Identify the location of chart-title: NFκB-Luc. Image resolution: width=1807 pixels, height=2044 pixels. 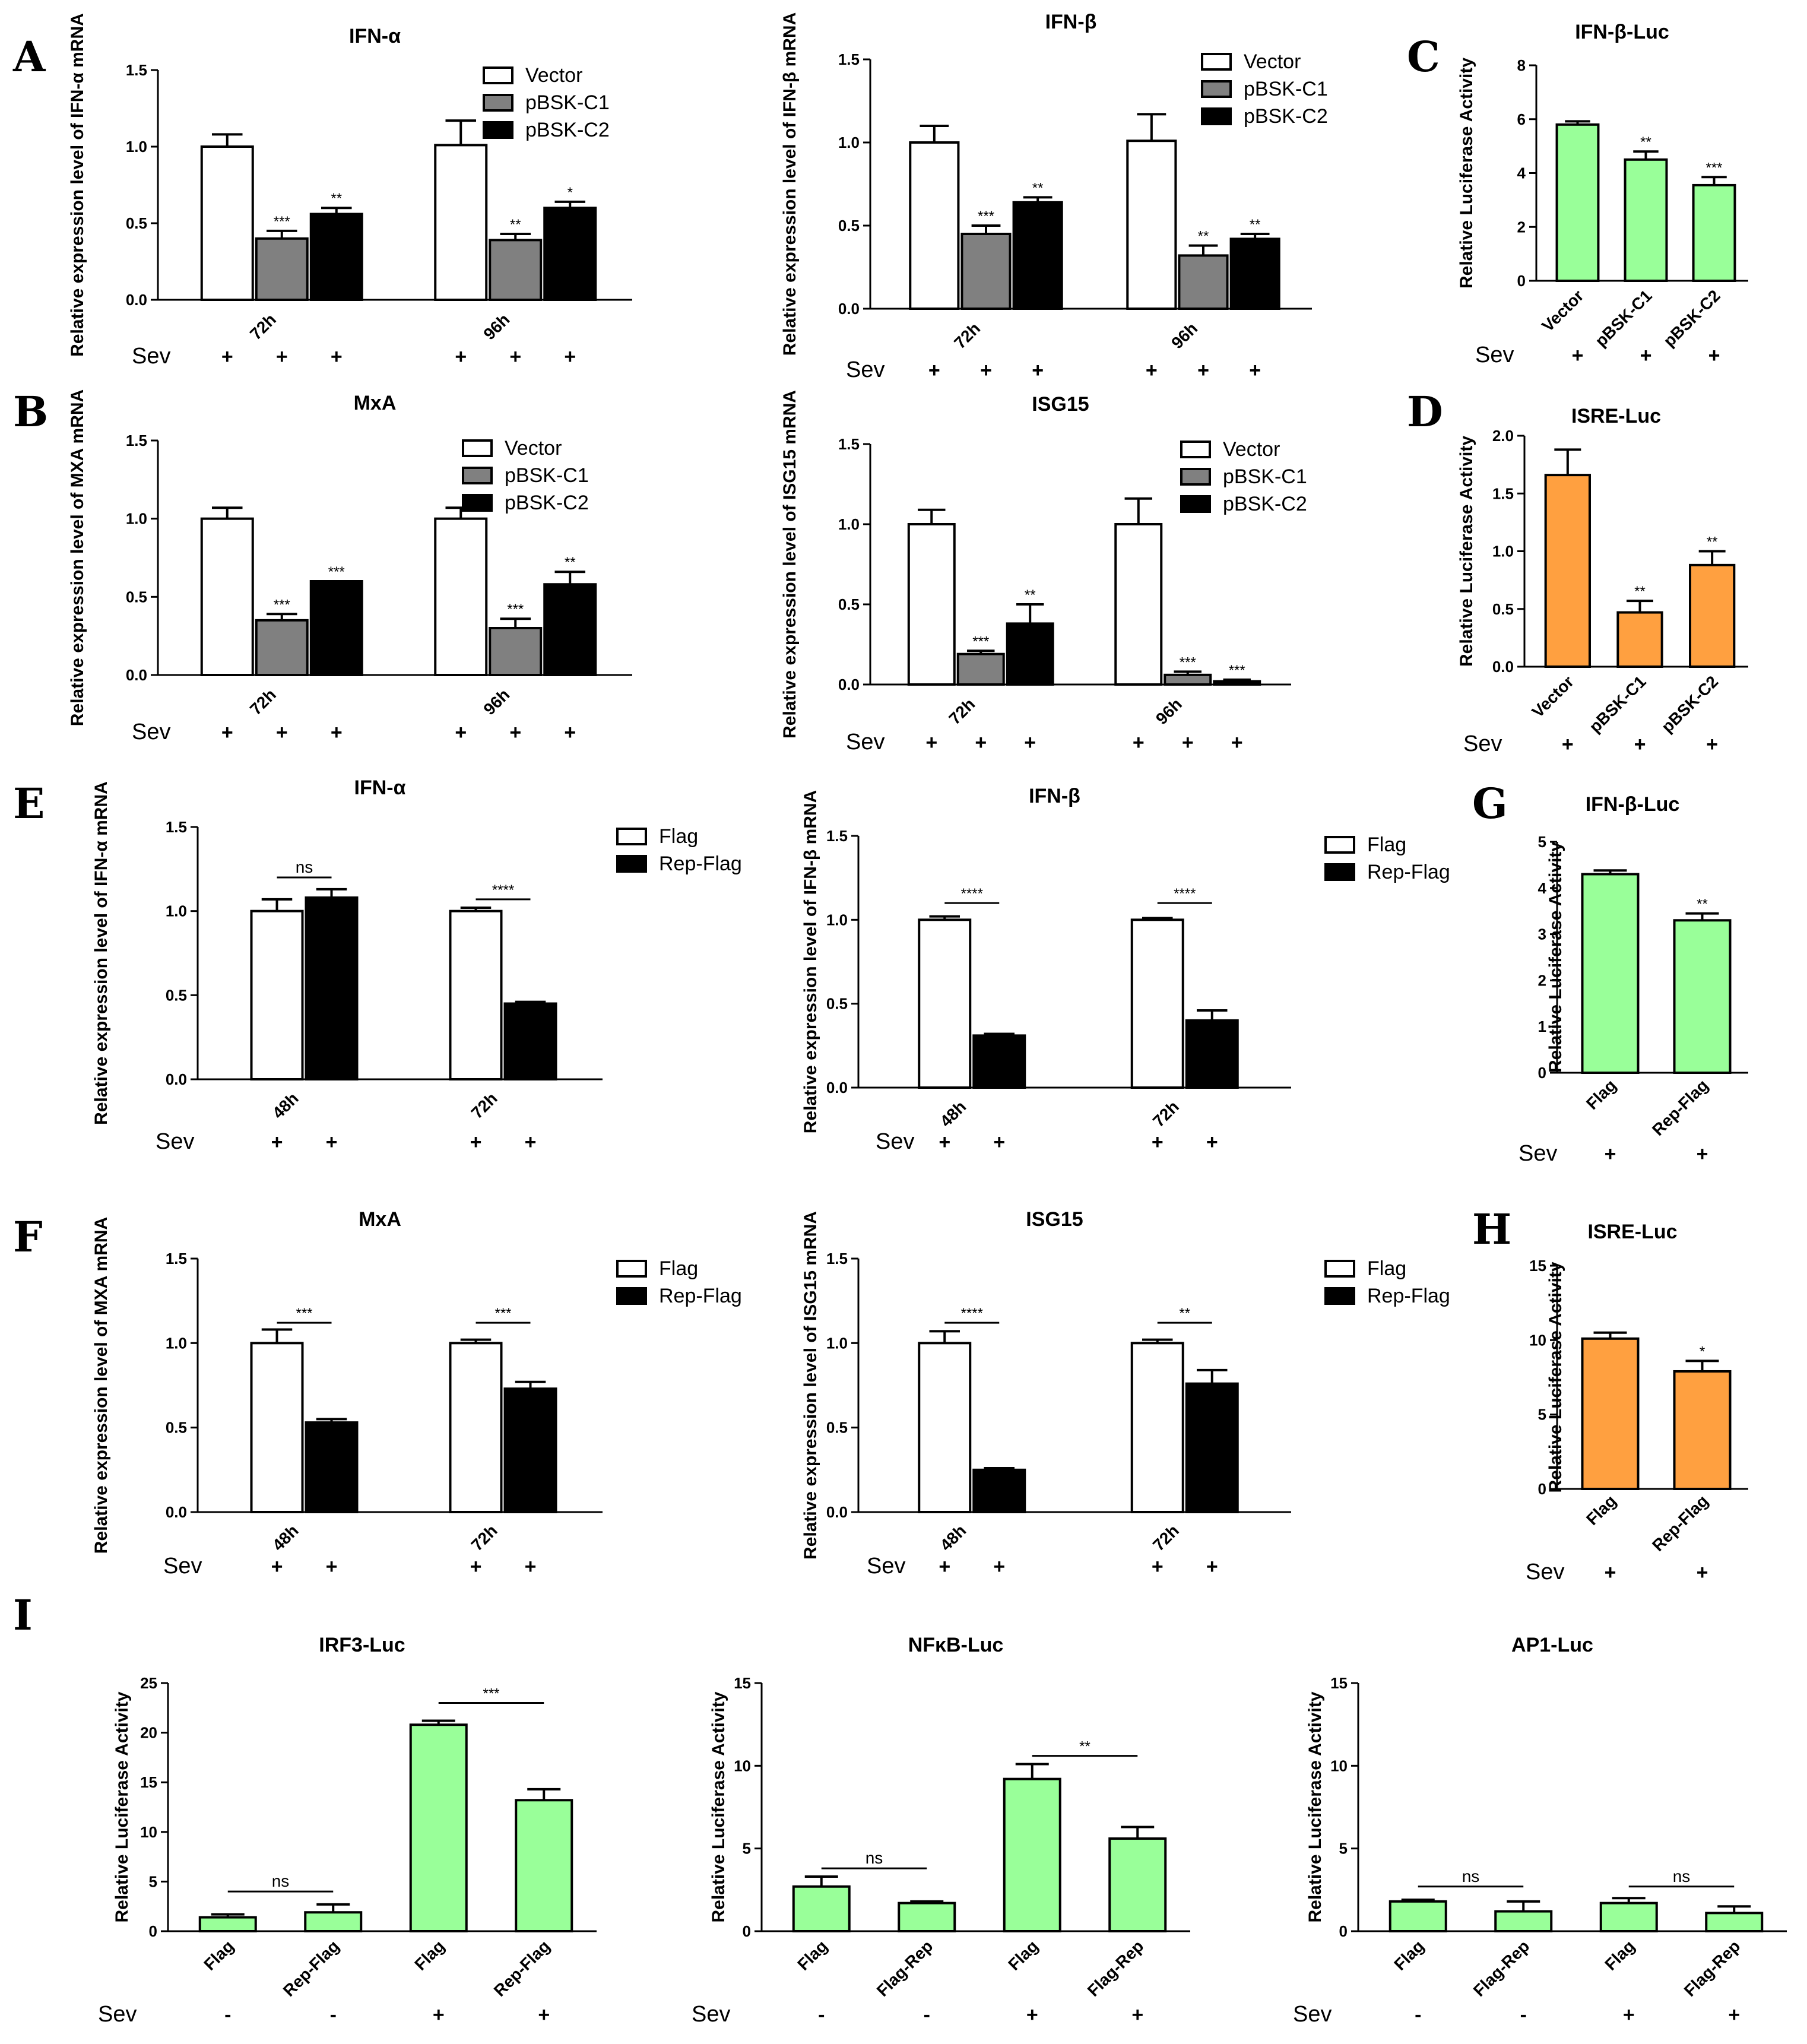
(956, 1645).